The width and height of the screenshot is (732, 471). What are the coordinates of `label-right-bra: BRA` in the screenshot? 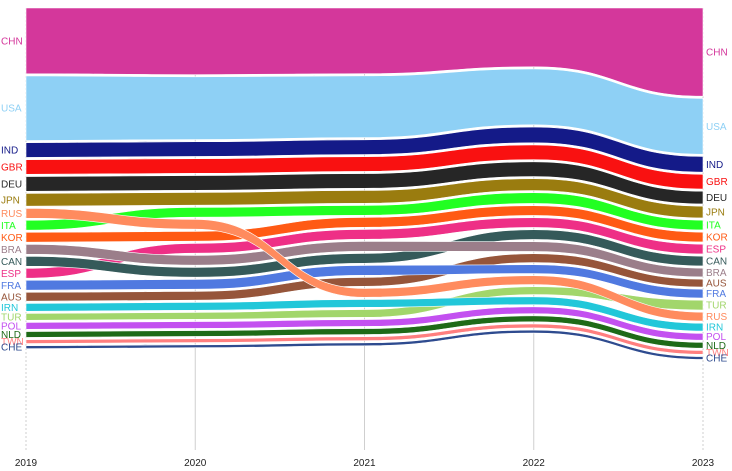 It's located at (716, 273).